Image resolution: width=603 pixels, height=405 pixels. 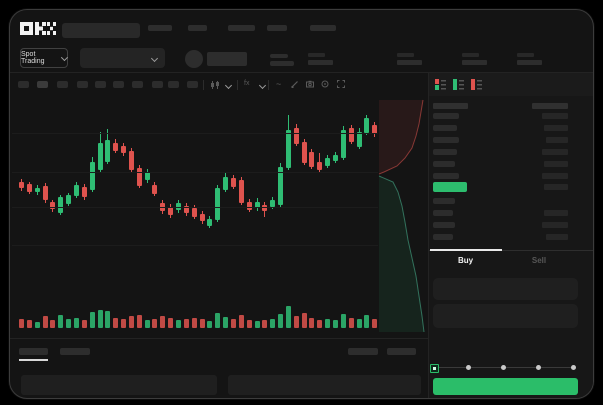 What do you see at coordinates (505, 386) in the screenshot?
I see `buy-submit-button` at bounding box center [505, 386].